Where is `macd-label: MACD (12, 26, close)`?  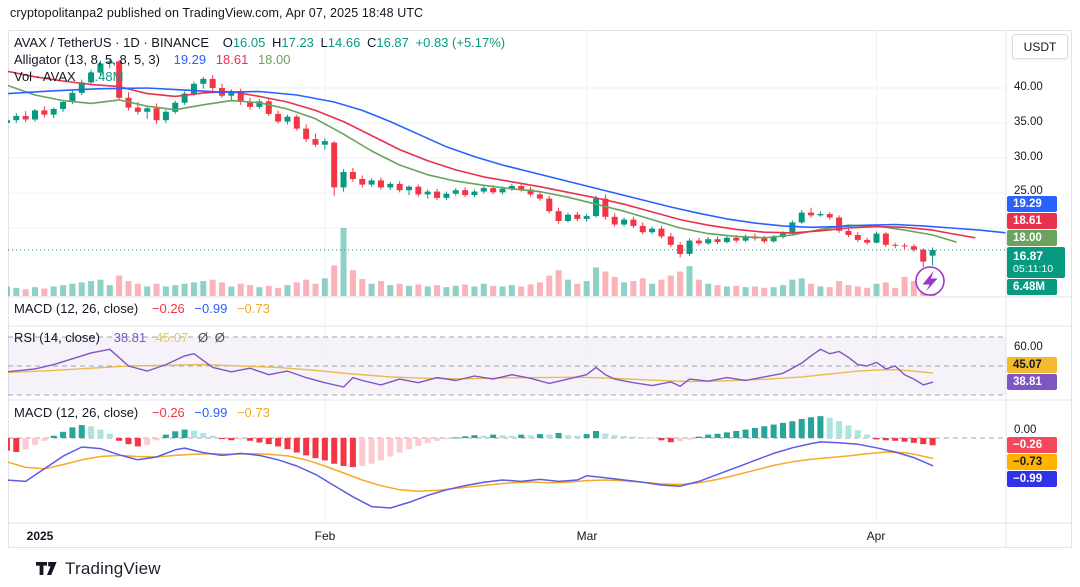 macd-label: MACD (12, 26, close) is located at coordinates (76, 412).